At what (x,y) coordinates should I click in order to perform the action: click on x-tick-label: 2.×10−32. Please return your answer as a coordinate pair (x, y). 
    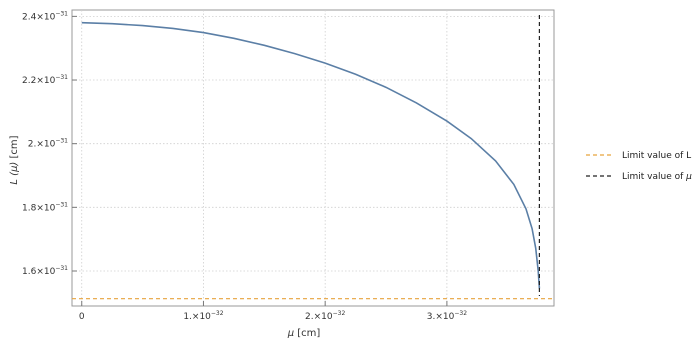
    Looking at the image, I should click on (325, 316).